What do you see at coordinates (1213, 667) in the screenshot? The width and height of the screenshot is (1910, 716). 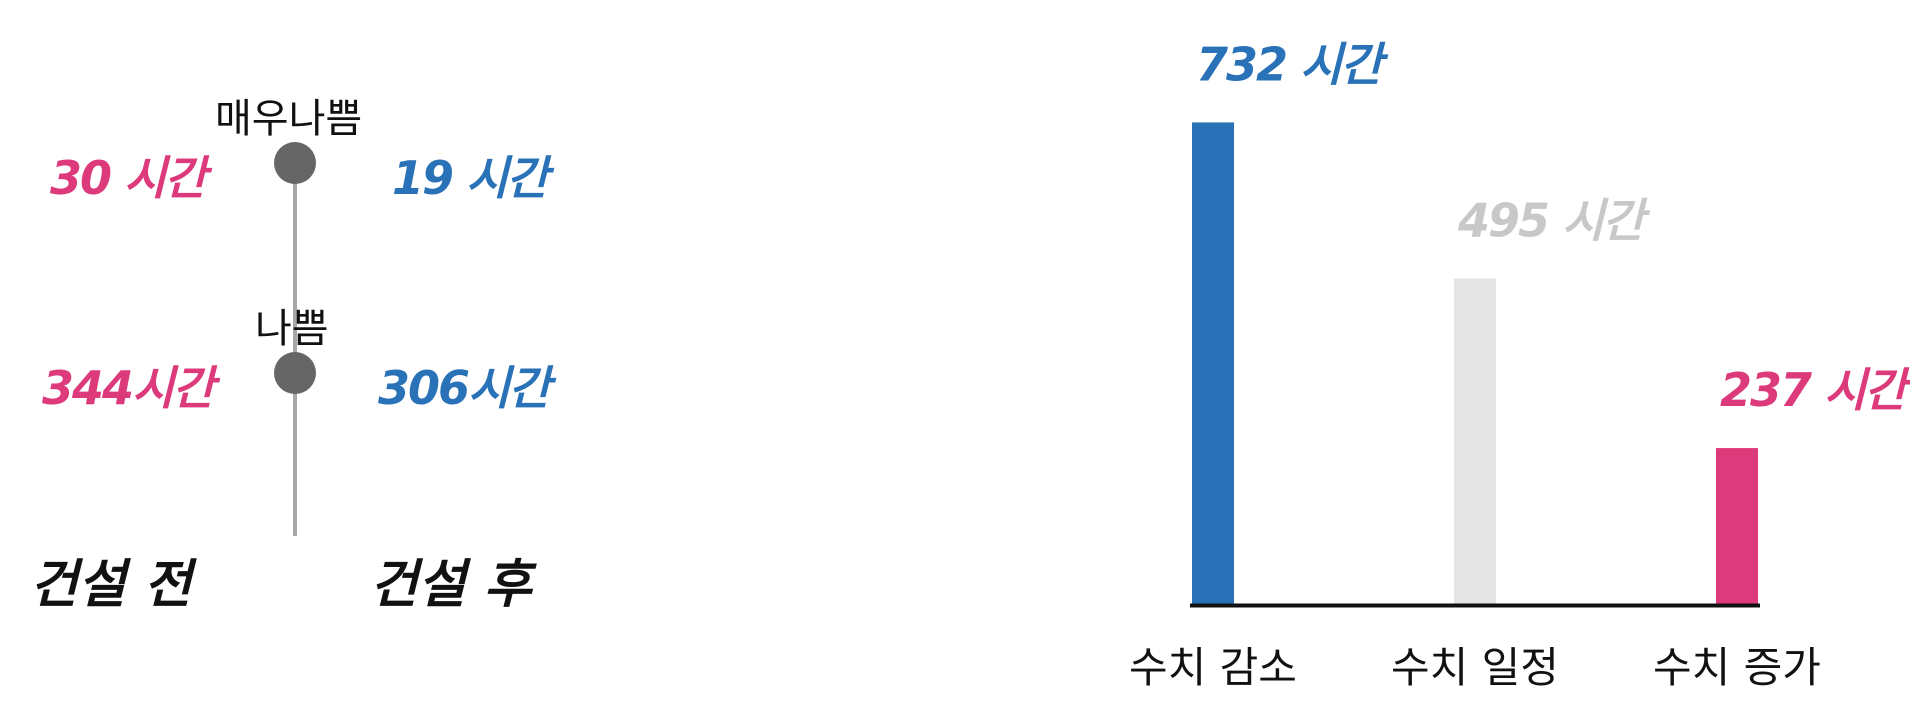 I see `category-label-1: 수치 감소` at bounding box center [1213, 667].